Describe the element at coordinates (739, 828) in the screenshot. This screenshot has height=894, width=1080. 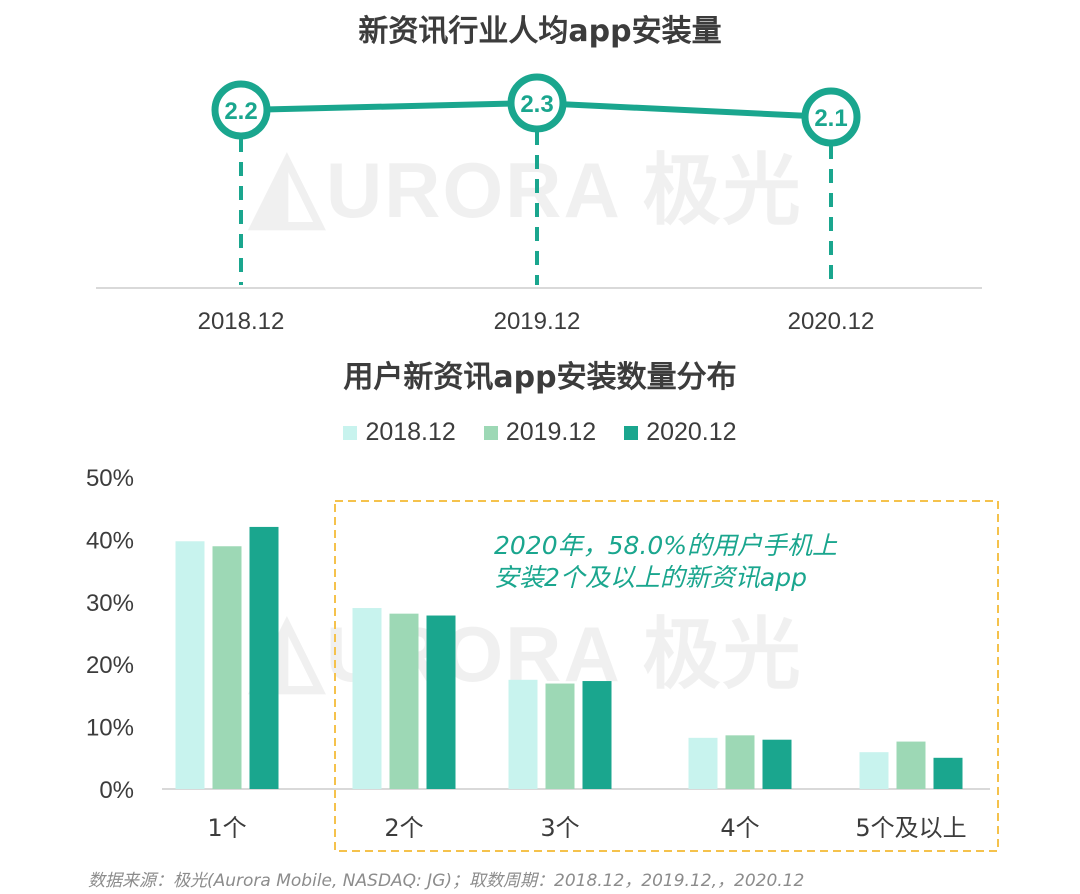
I see `category-label-3: 4个` at that location.